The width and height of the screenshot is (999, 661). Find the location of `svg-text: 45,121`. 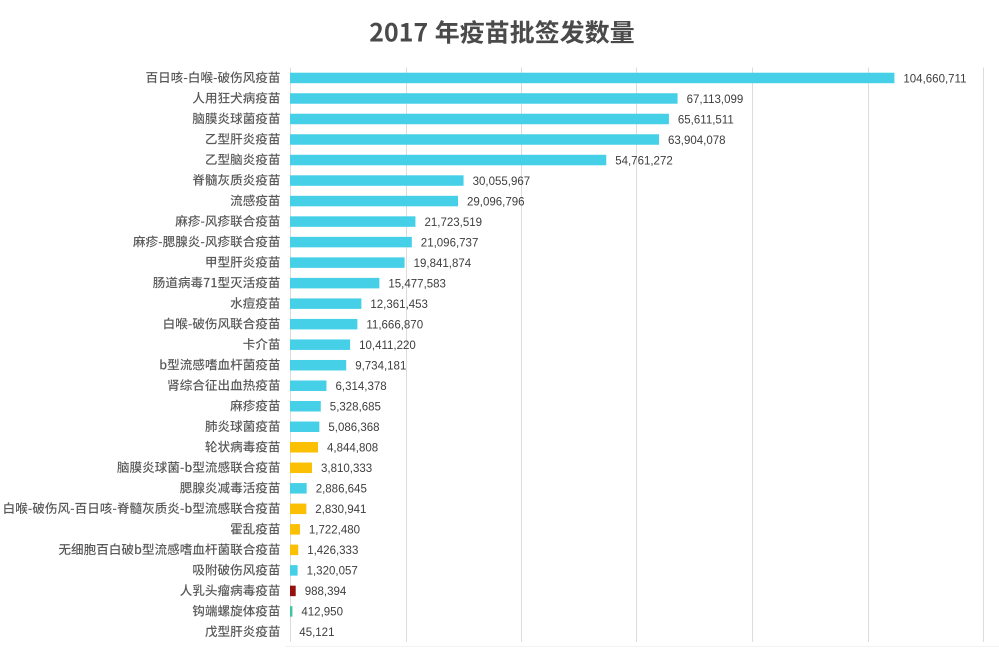

svg-text: 45,121 is located at coordinates (316, 633).